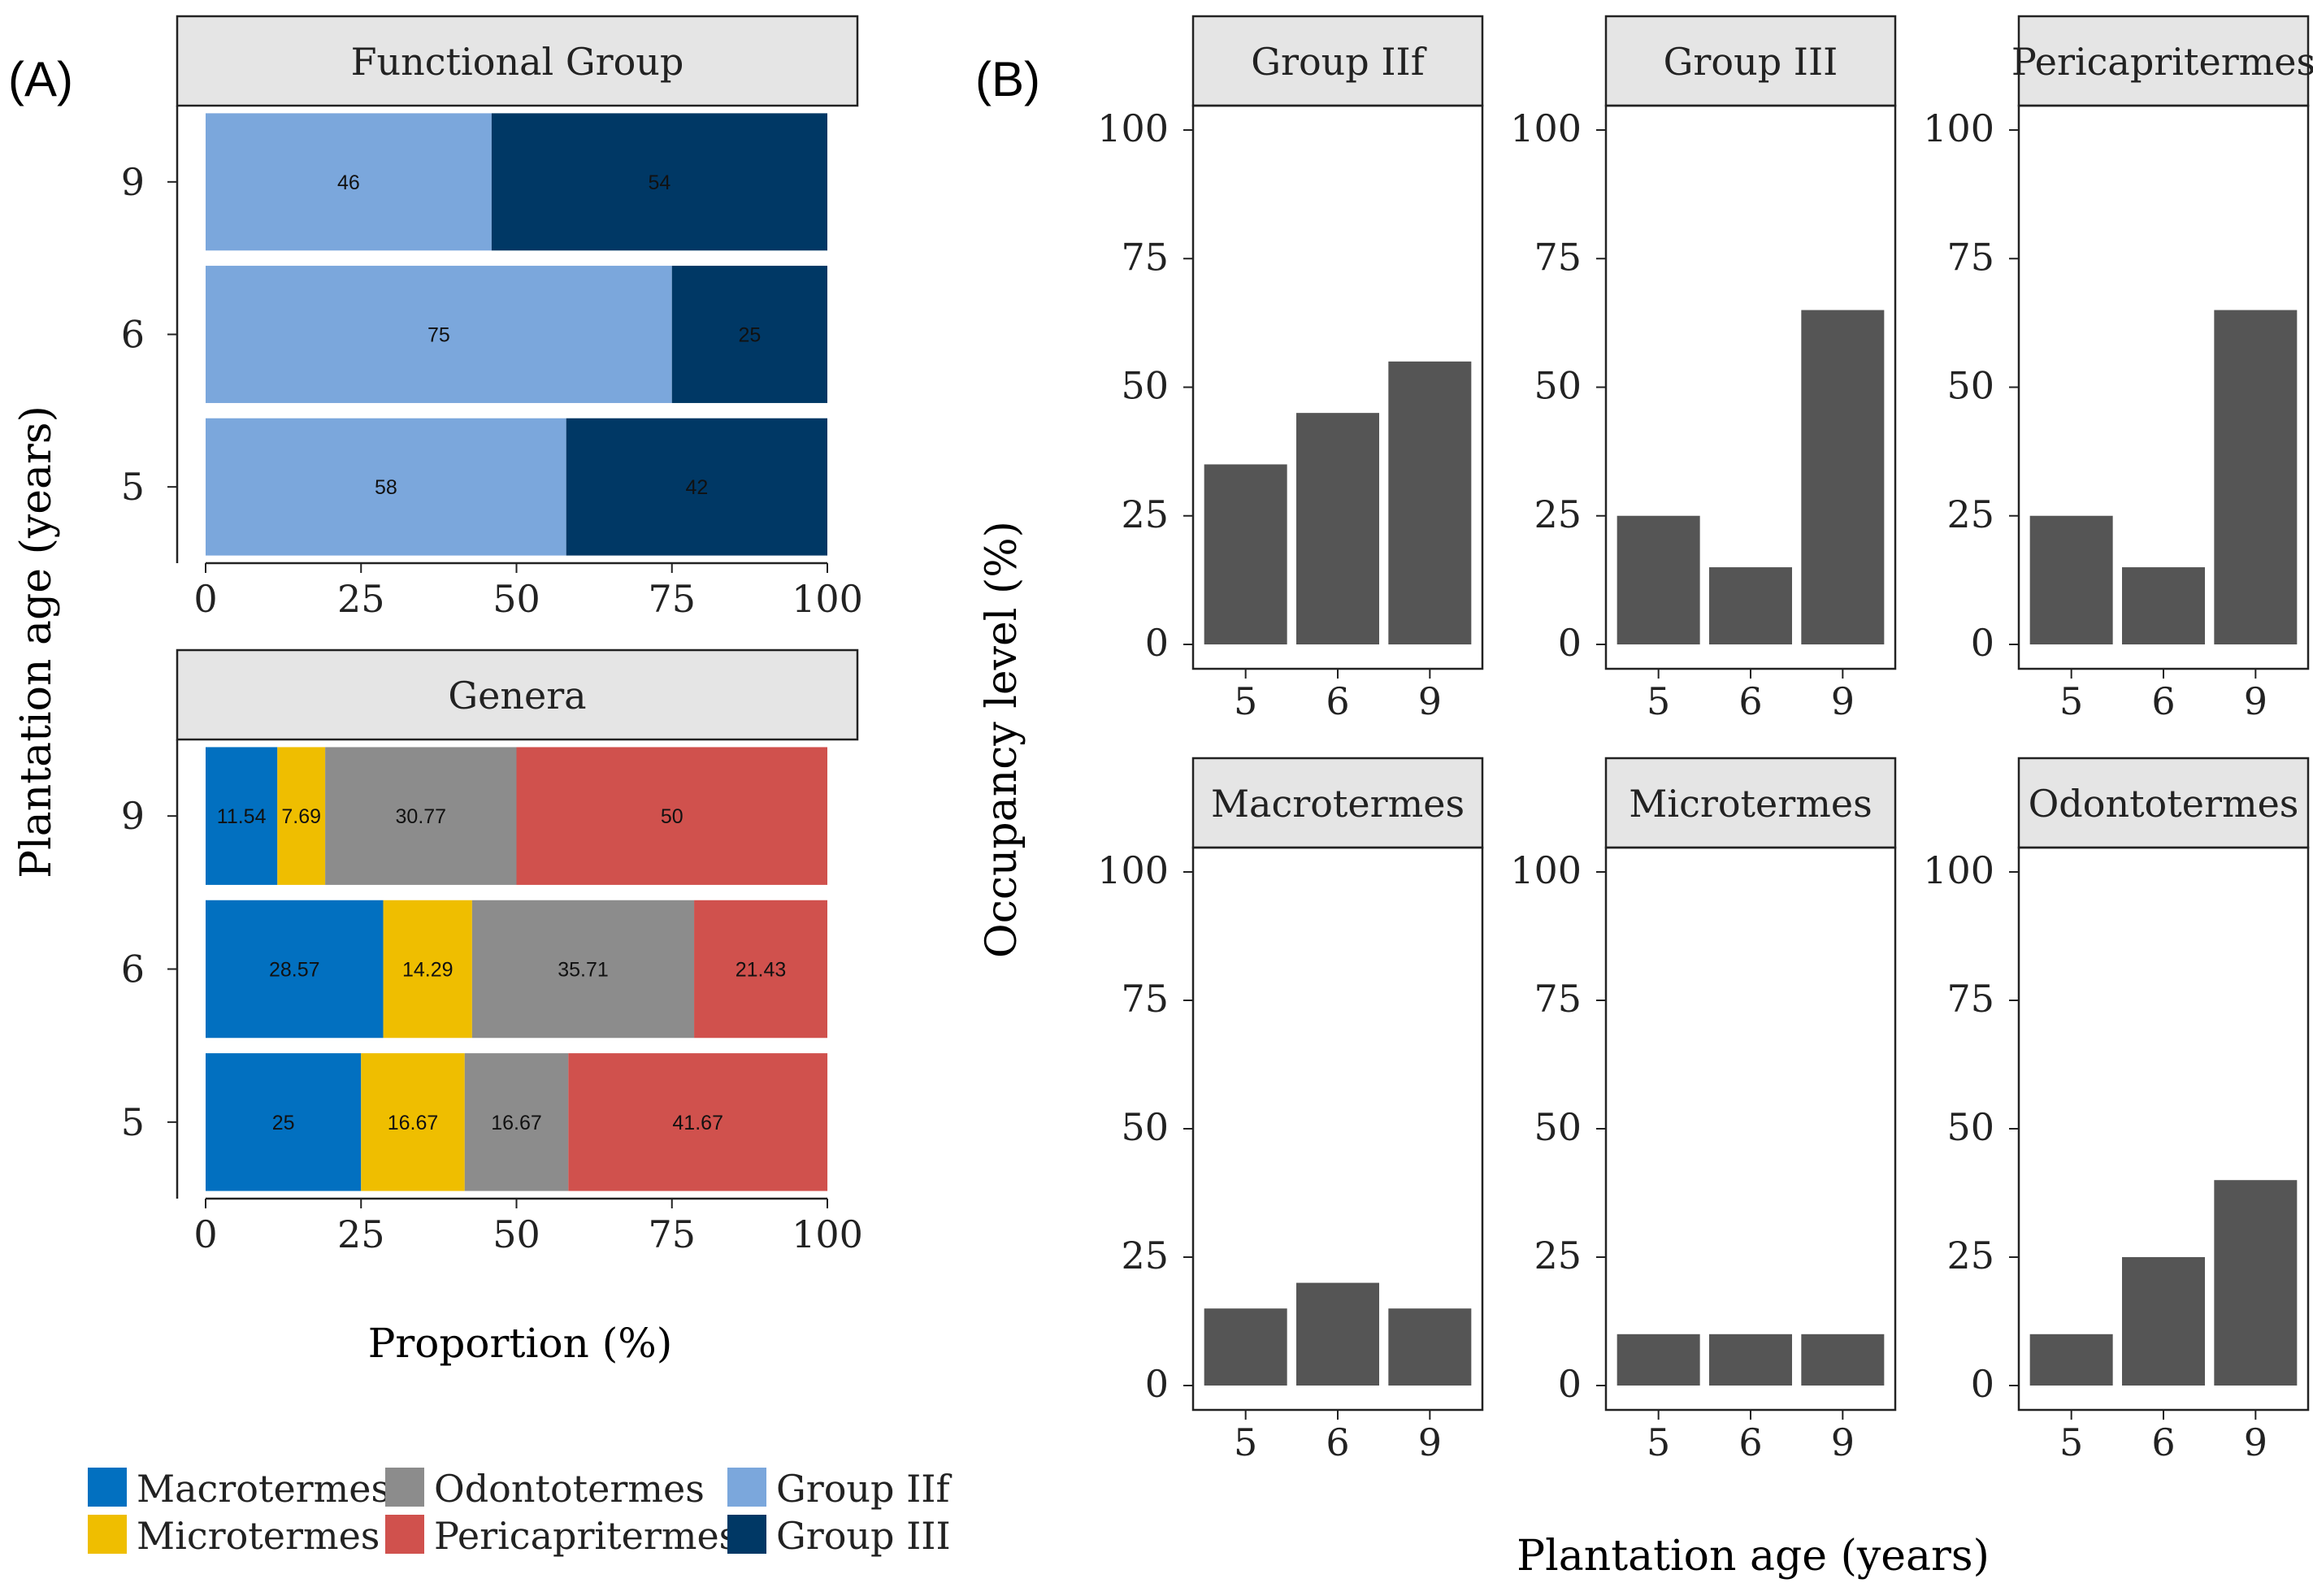  I want to click on legend-label: Pericapritermes, so click(586, 1536).